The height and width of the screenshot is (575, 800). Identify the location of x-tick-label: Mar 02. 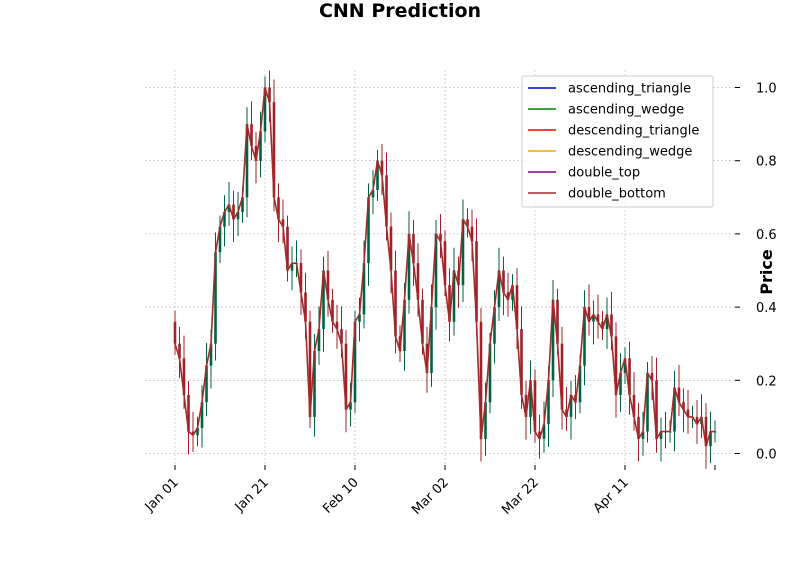
(430, 496).